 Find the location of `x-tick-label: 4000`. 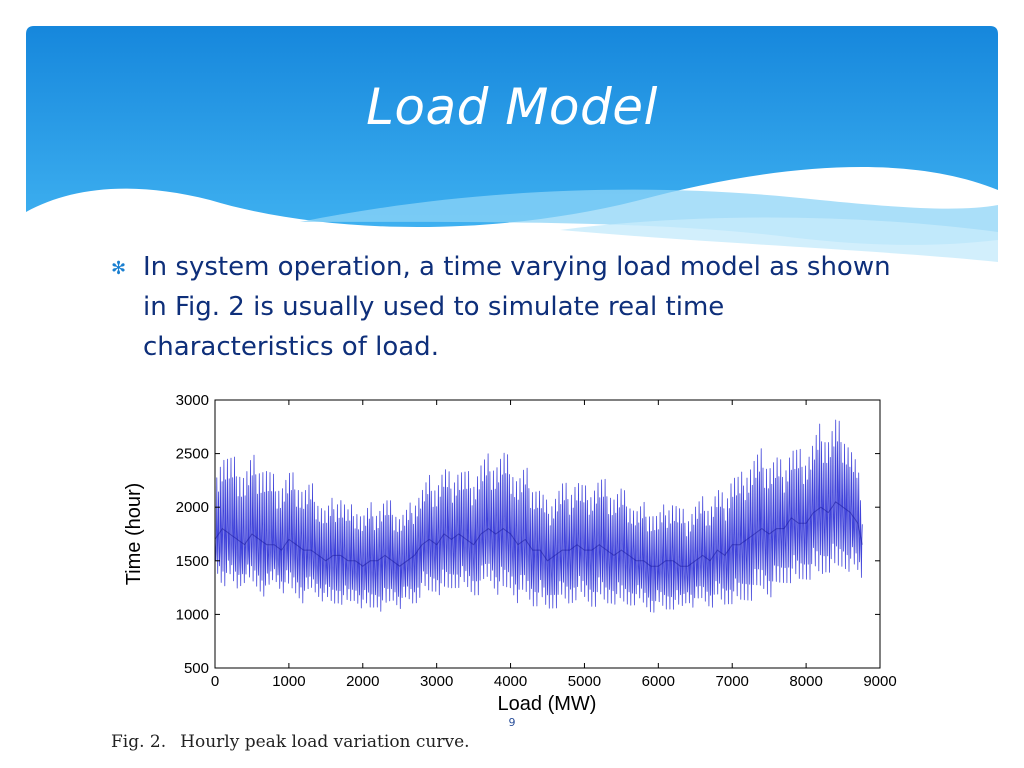

x-tick-label: 4000 is located at coordinates (510, 681).